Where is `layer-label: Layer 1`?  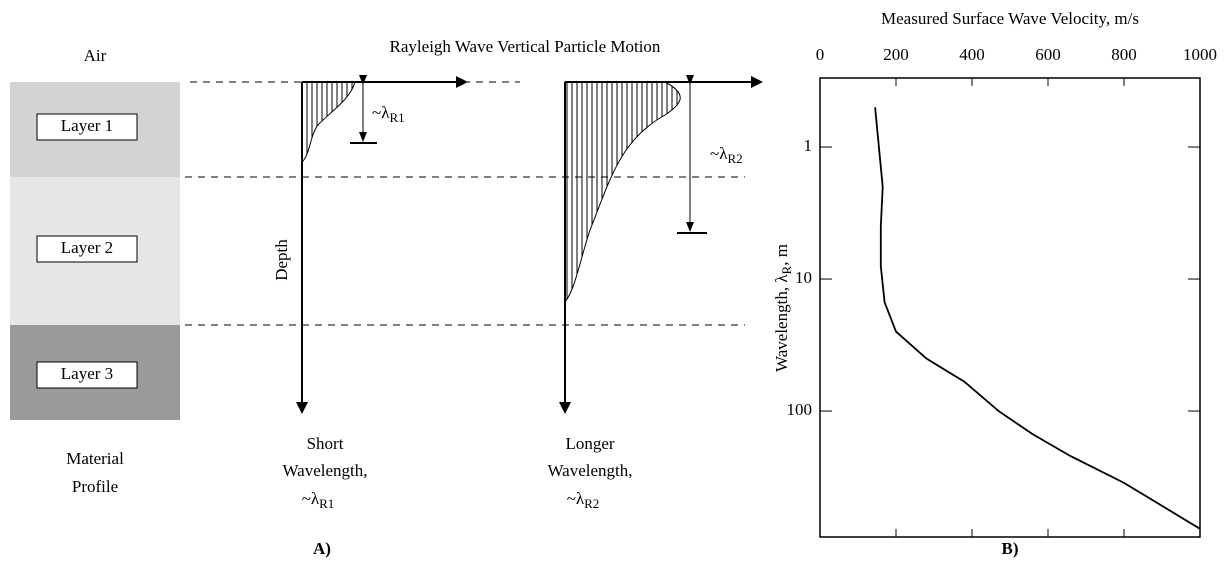 layer-label: Layer 1 is located at coordinates (87, 125).